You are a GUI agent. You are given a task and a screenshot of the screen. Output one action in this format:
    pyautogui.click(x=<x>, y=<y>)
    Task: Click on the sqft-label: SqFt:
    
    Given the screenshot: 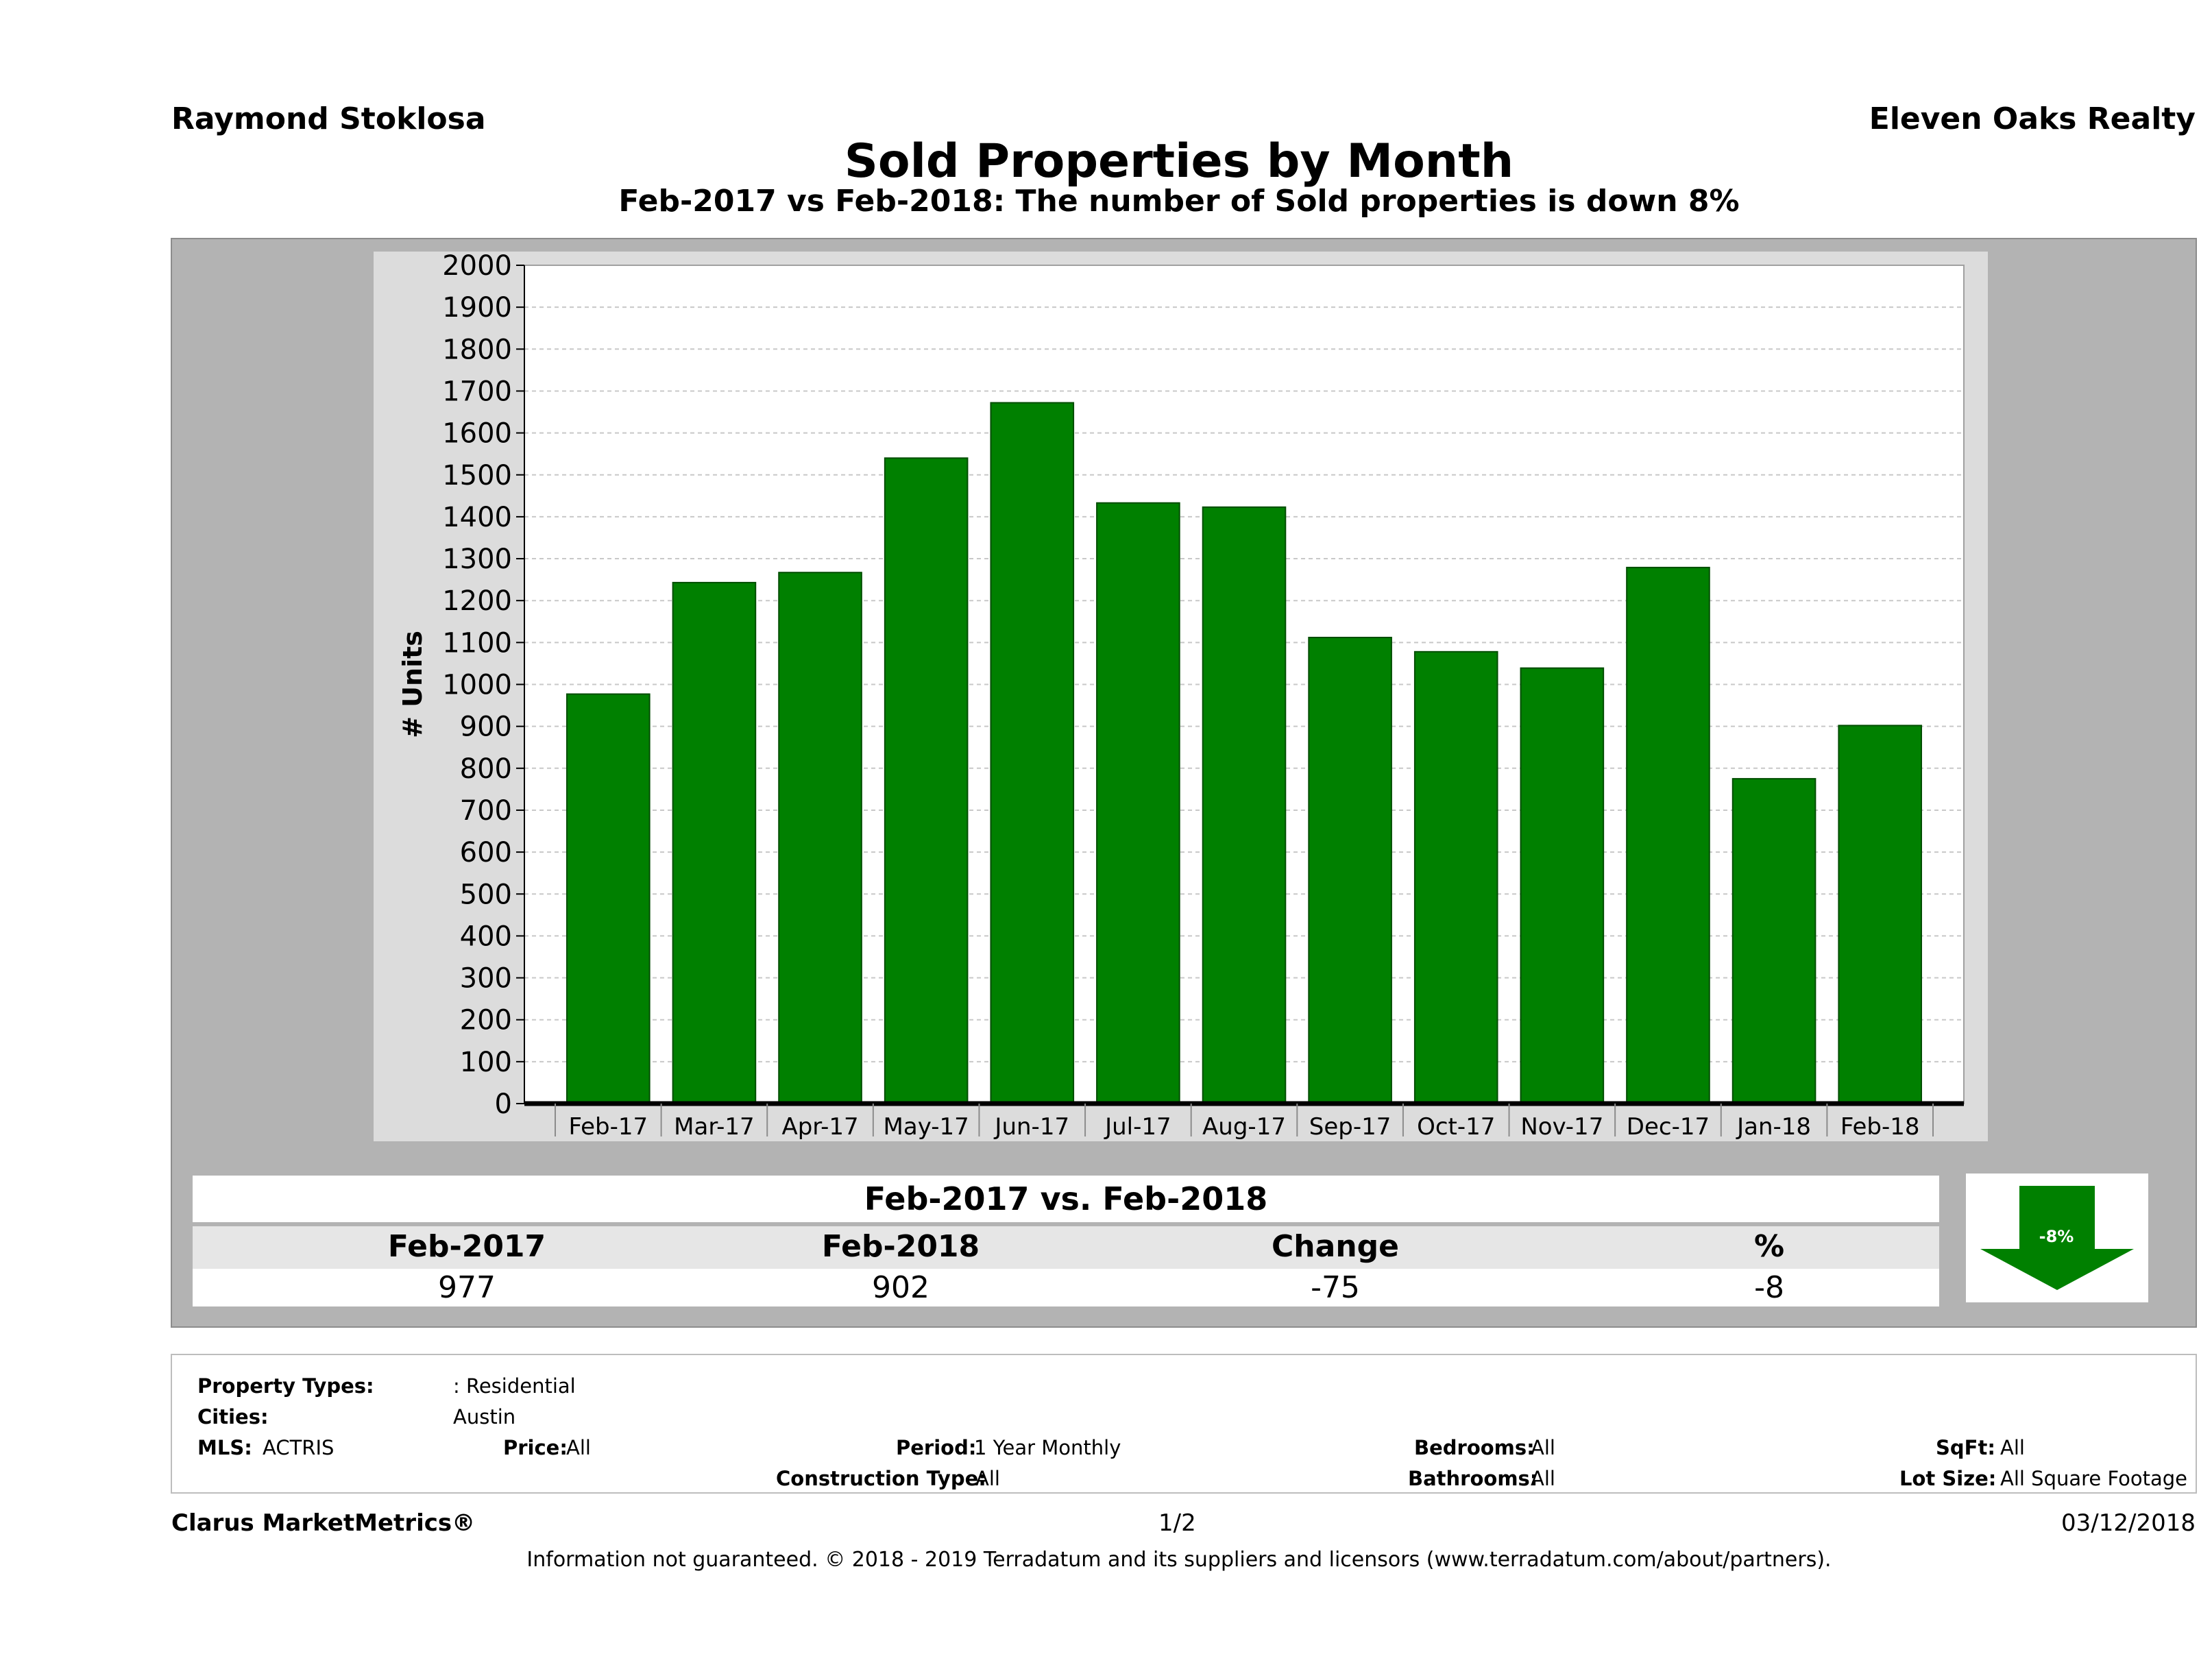 What is the action you would take?
    pyautogui.click(x=1965, y=1447)
    